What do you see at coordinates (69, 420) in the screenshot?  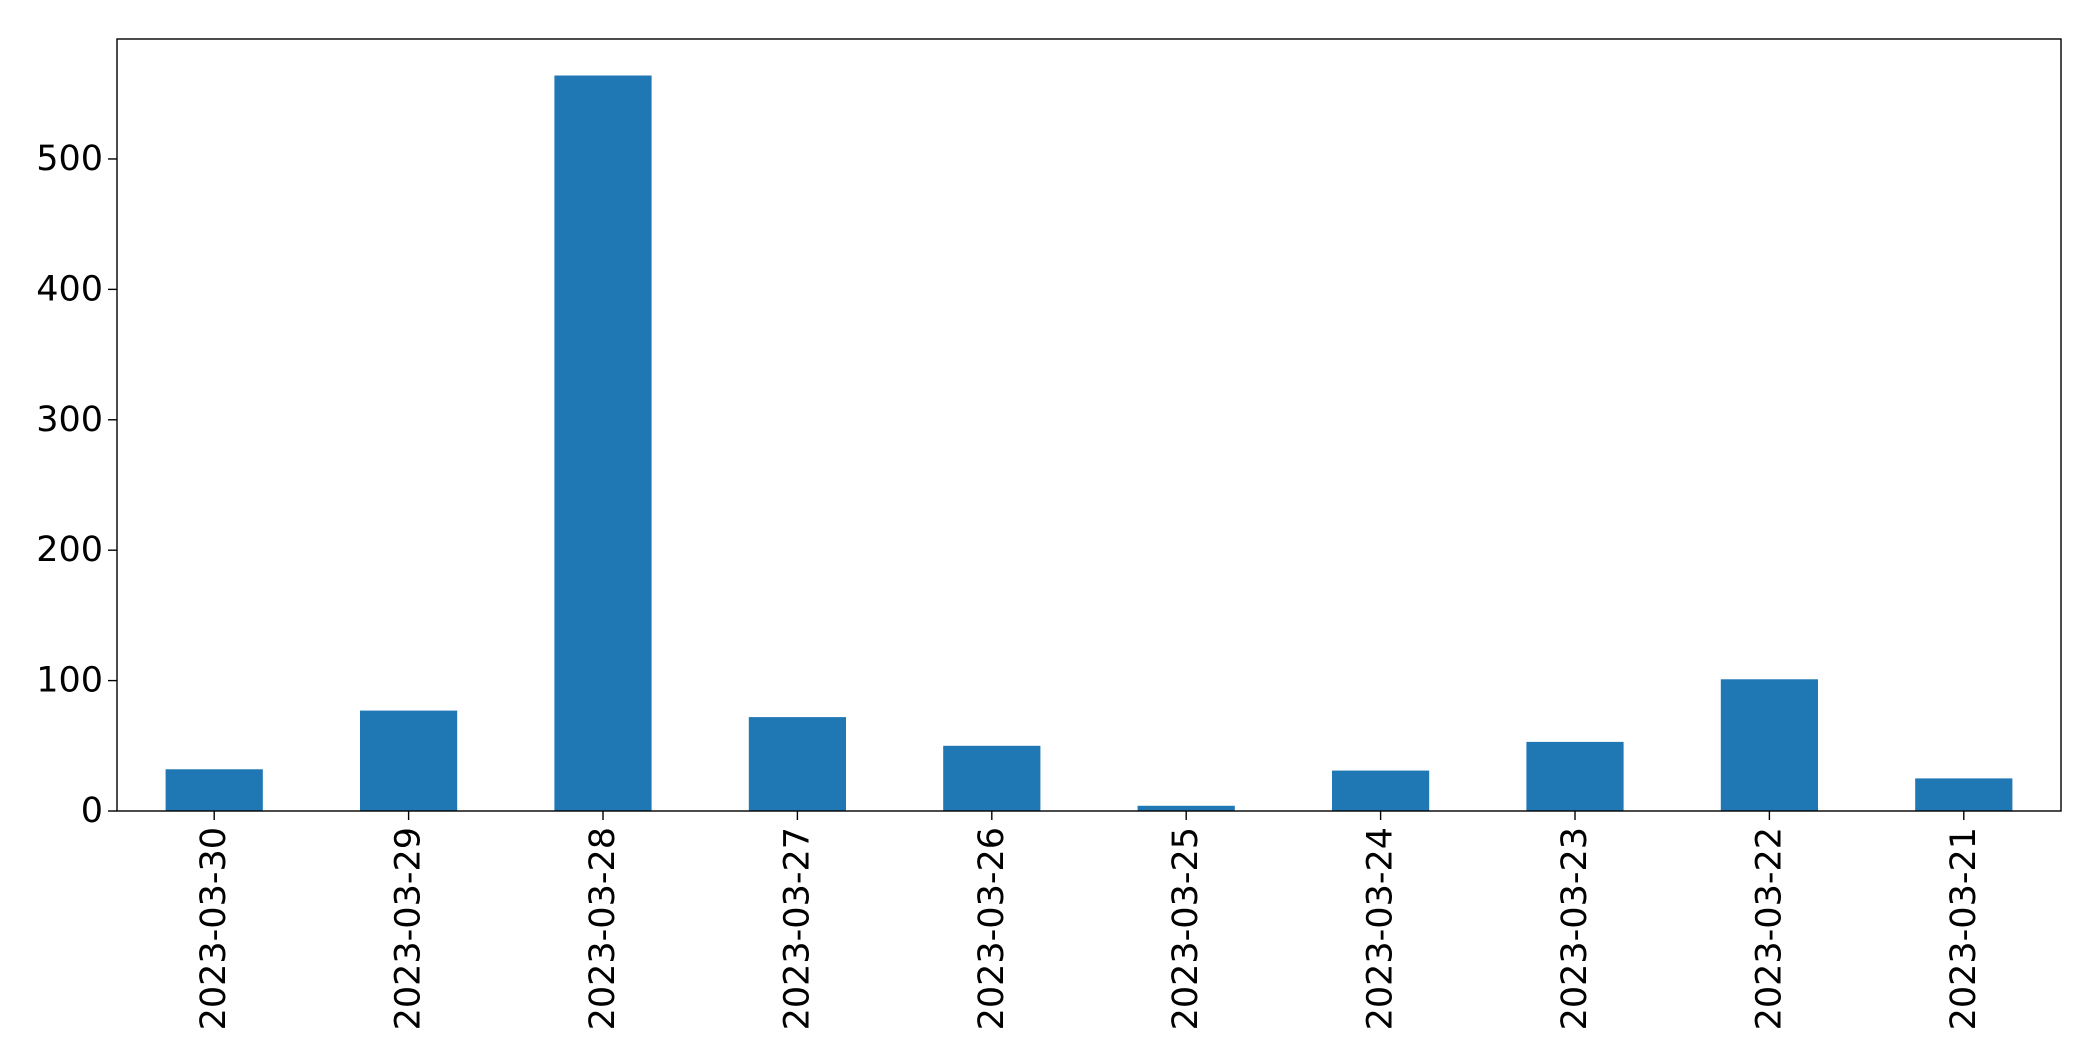 I see `y-tick-label: 300` at bounding box center [69, 420].